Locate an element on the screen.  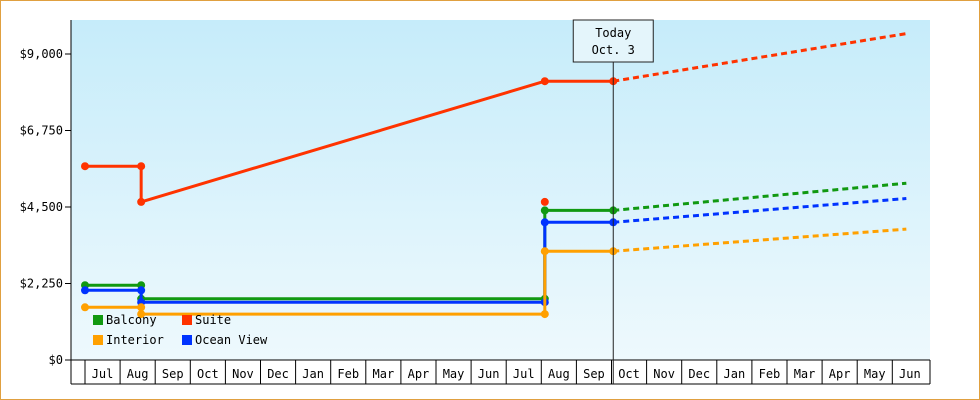
projection-line-interior is located at coordinates (760, 240).